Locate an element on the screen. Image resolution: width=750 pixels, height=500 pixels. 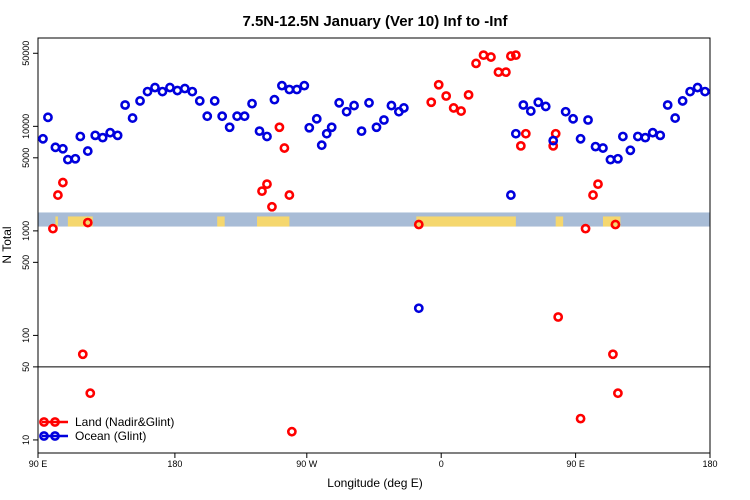
chart-title: 7.5N-12.5N January (Ver 10) Inf to -Inf is located at coordinates (375, 21).